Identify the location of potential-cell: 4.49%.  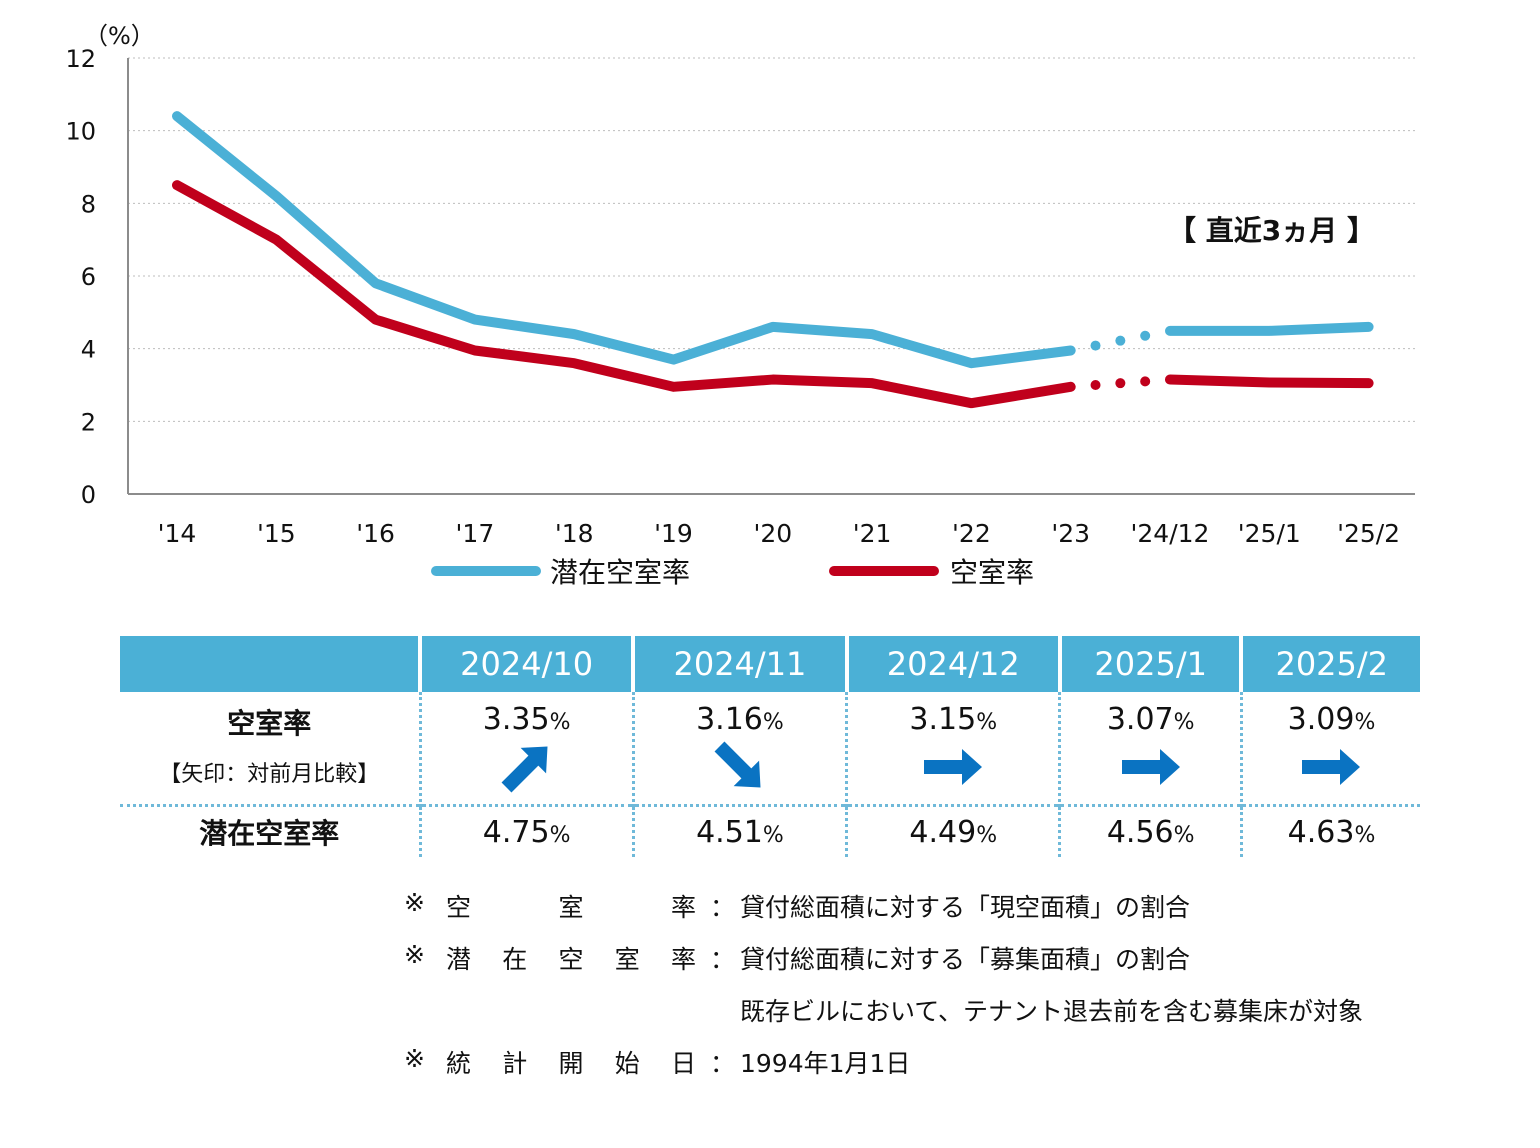
(952, 832).